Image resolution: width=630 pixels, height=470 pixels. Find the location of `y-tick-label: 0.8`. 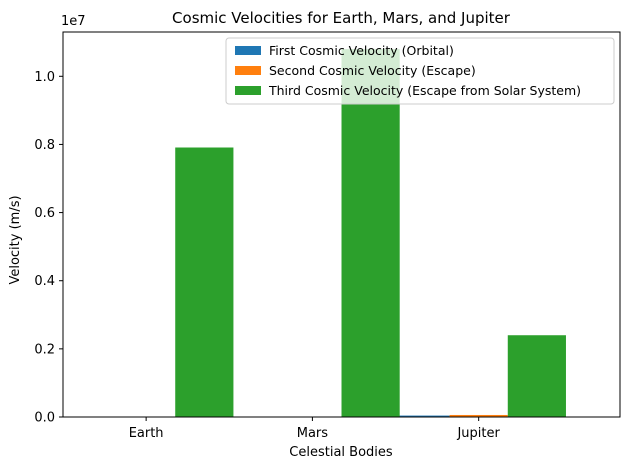

y-tick-label: 0.8 is located at coordinates (44, 145).